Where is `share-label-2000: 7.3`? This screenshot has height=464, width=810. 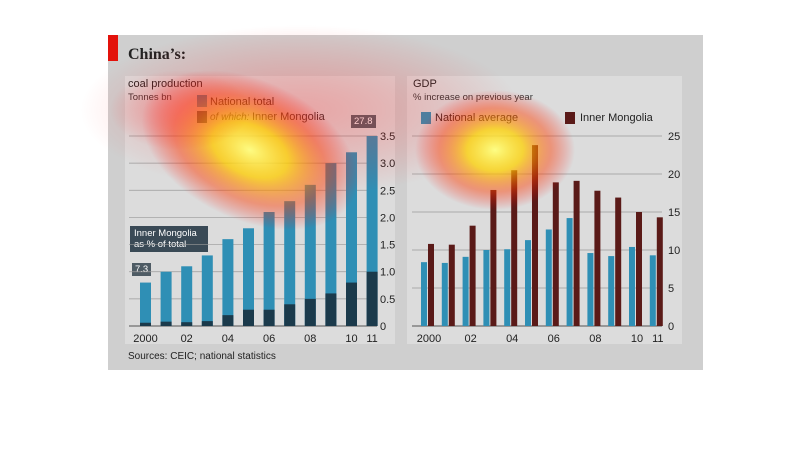 share-label-2000: 7.3 is located at coordinates (142, 269).